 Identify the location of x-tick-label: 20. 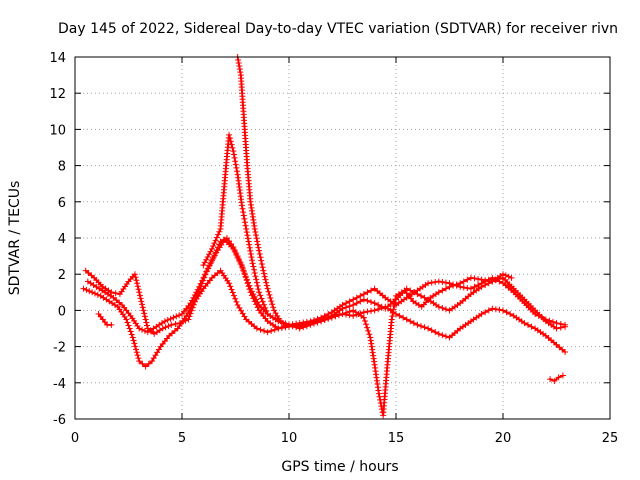
(503, 438).